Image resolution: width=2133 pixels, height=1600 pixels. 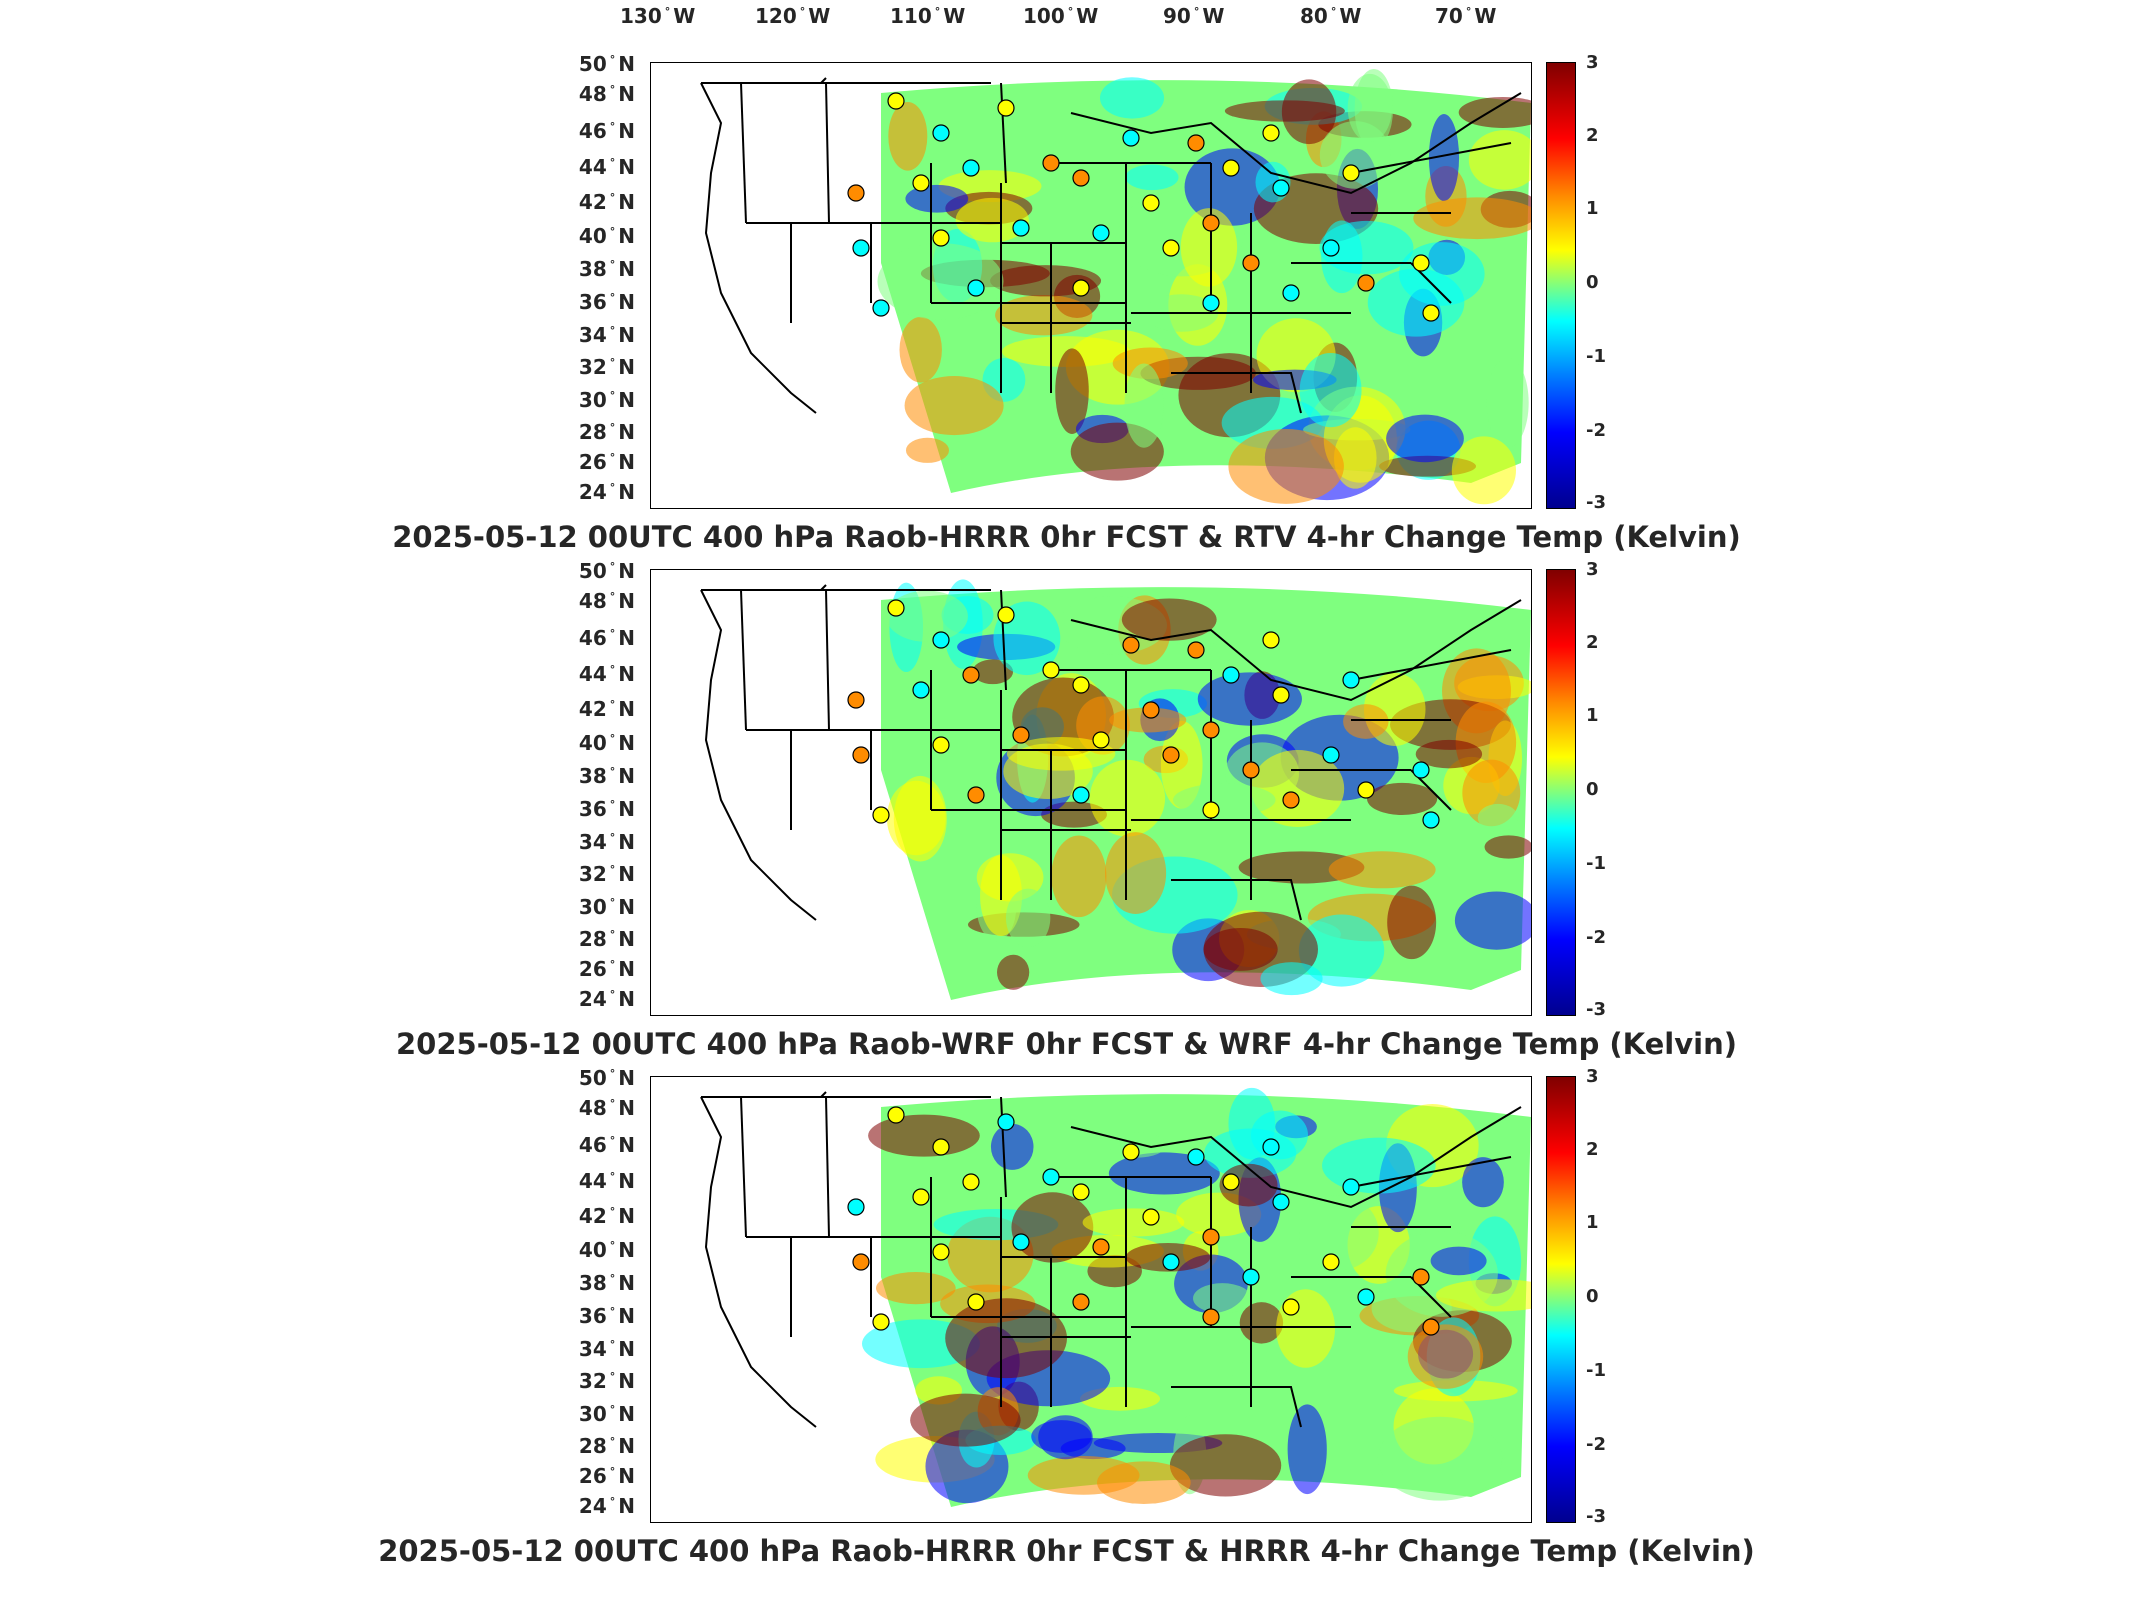 I want to click on colorbar-tick: 2, so click(x=1592, y=135).